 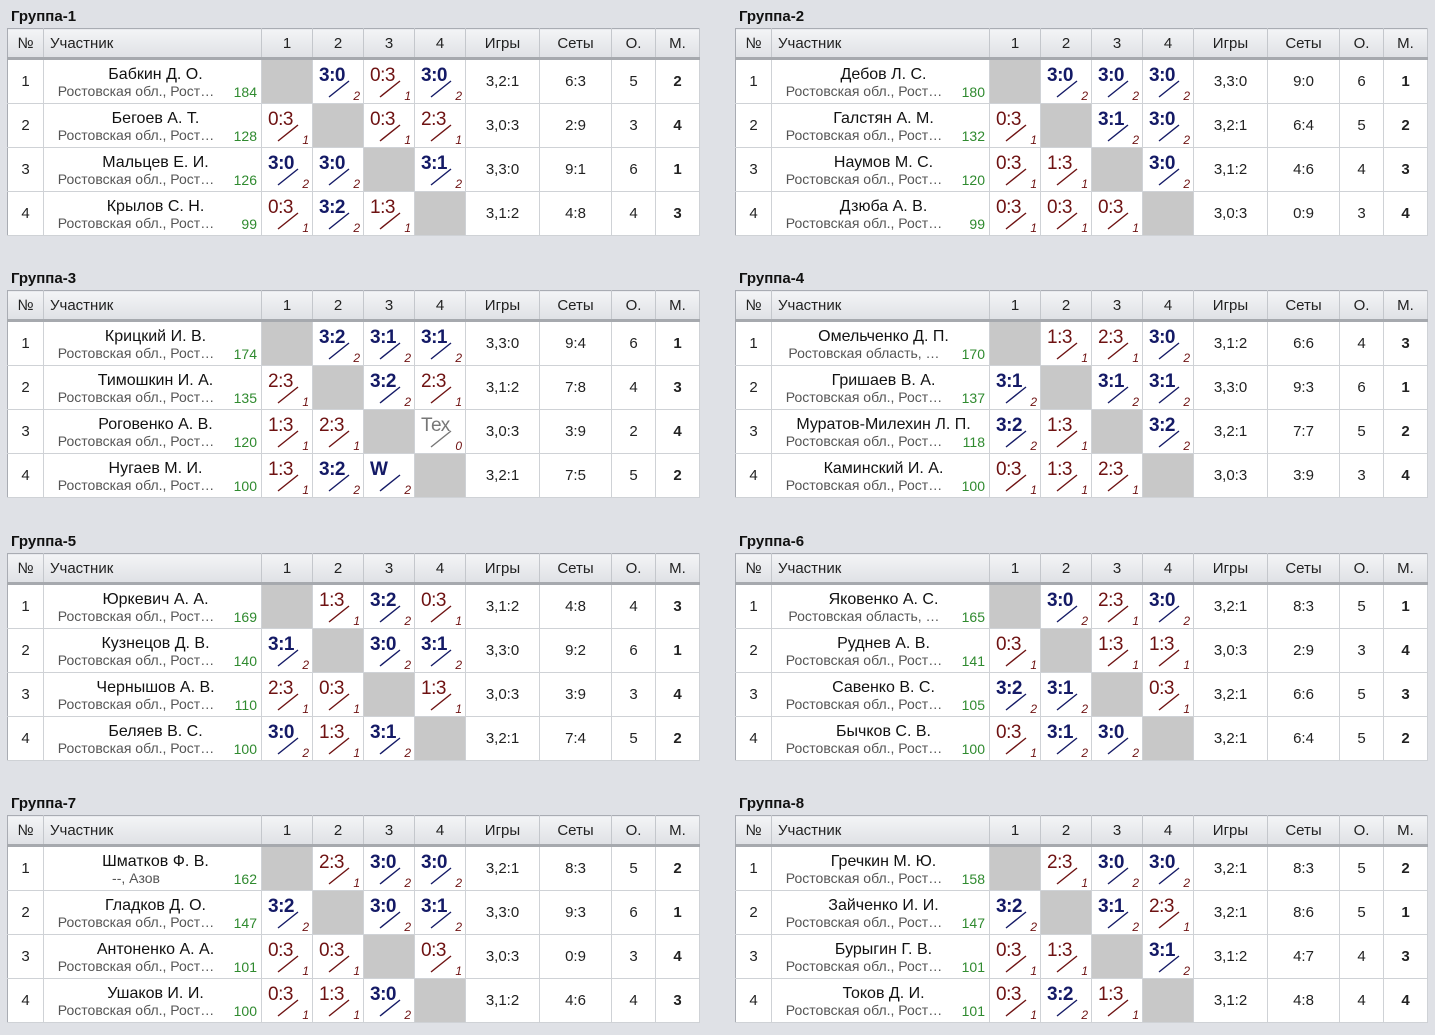 I want to click on participant-cell: Наумов М. С. Ростовская обл., Рост… 120, so click(x=880, y=169).